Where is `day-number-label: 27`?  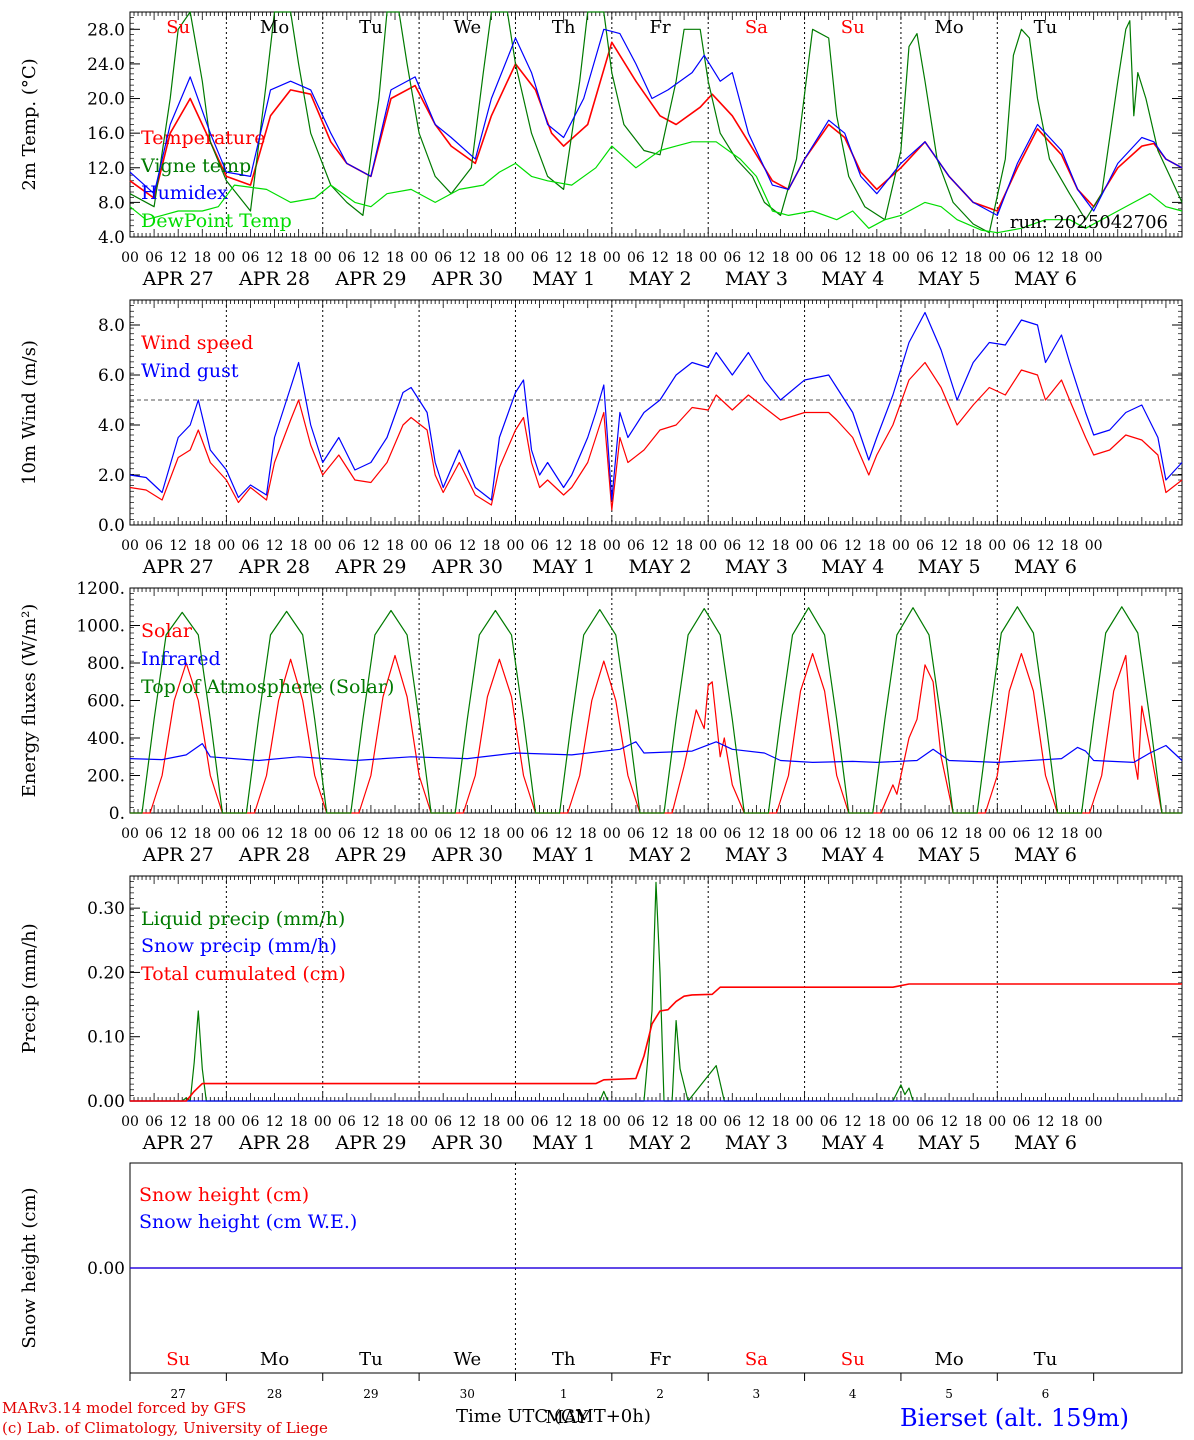
day-number-label: 27 is located at coordinates (178, 1394).